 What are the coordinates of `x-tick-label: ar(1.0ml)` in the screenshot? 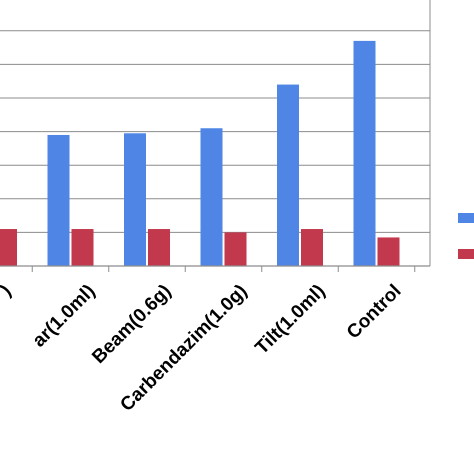 It's located at (64, 316).